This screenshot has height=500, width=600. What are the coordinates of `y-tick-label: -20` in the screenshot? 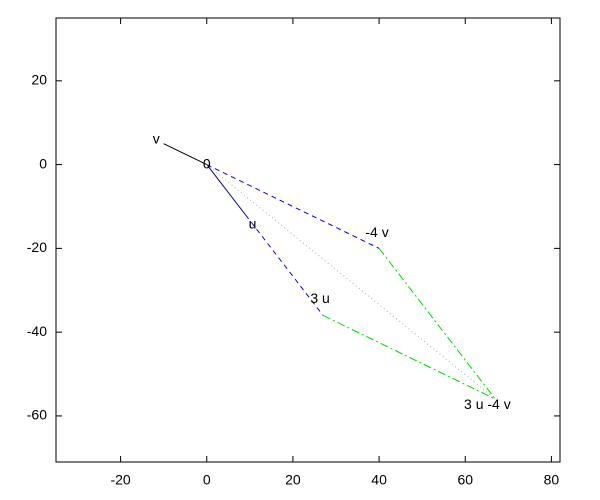 It's located at (37, 247).